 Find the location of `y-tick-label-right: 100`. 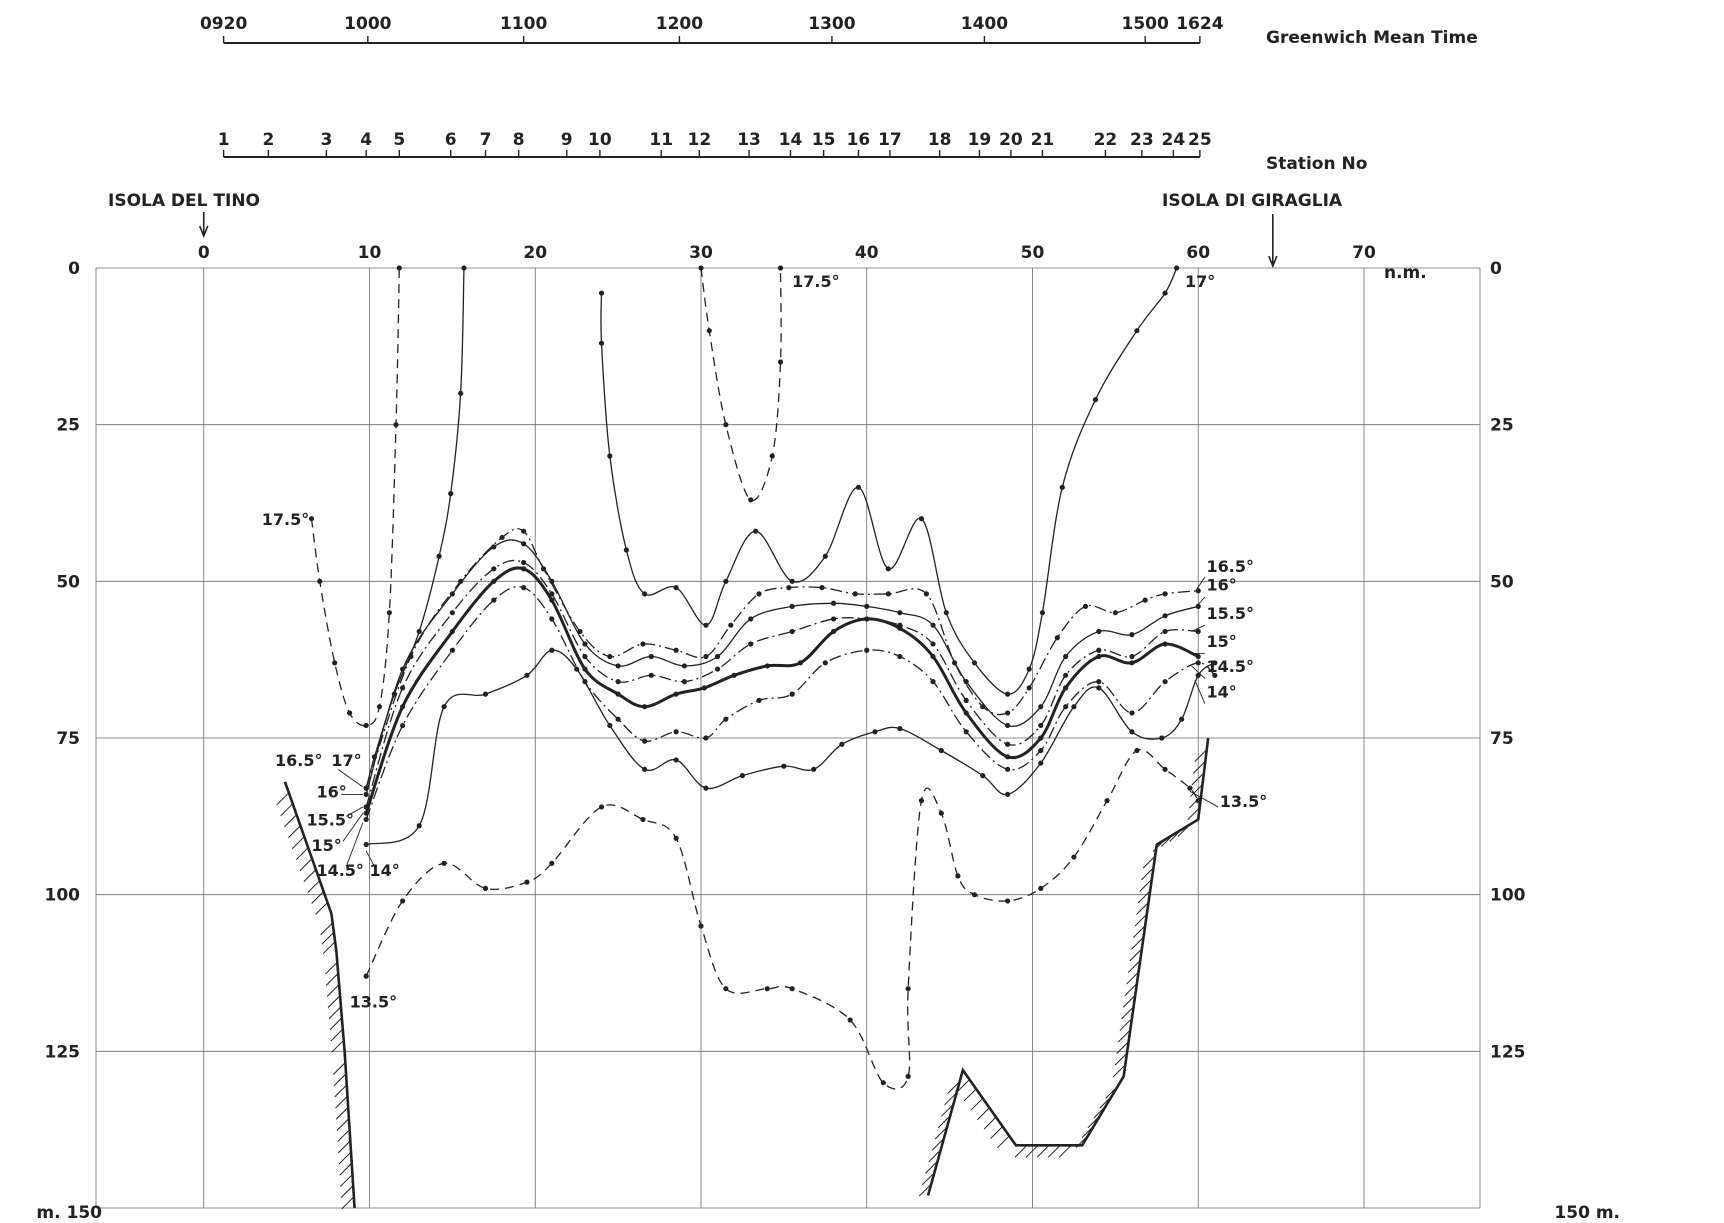

y-tick-label-right: 100 is located at coordinates (1508, 896).